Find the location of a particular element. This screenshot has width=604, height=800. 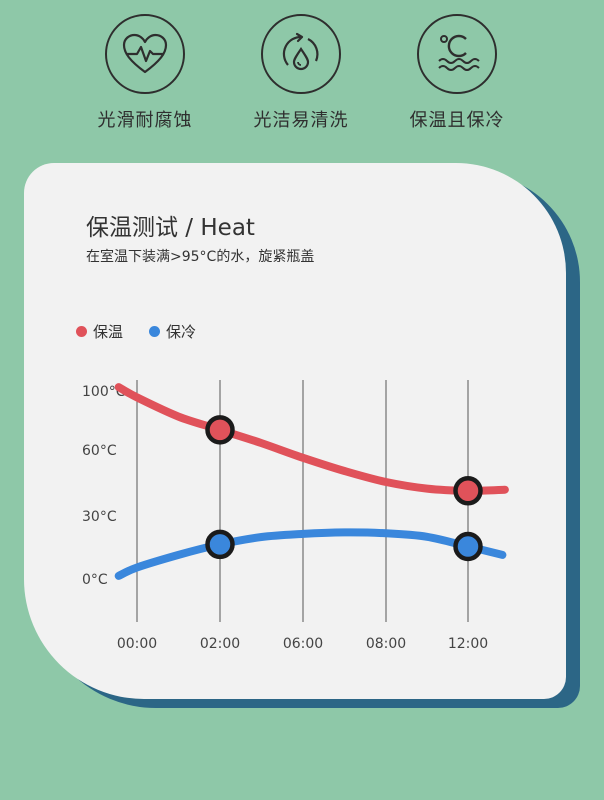

feature-insulation: 保温且保冷 is located at coordinates (457, 73).